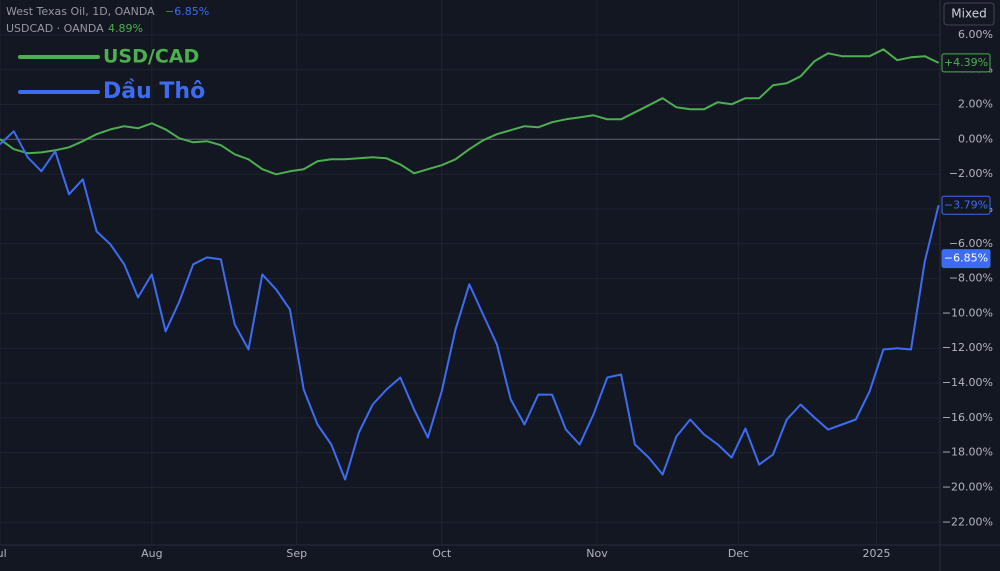 The width and height of the screenshot is (1000, 571). I want to click on price-label: −6.85%, so click(966, 258).